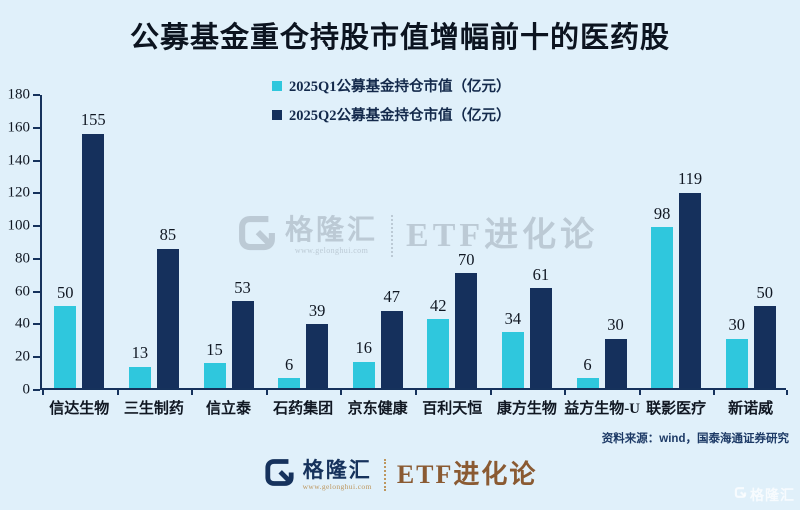 This screenshot has width=800, height=510. What do you see at coordinates (512, 360) in the screenshot?
I see `bar-series1-康方生物` at bounding box center [512, 360].